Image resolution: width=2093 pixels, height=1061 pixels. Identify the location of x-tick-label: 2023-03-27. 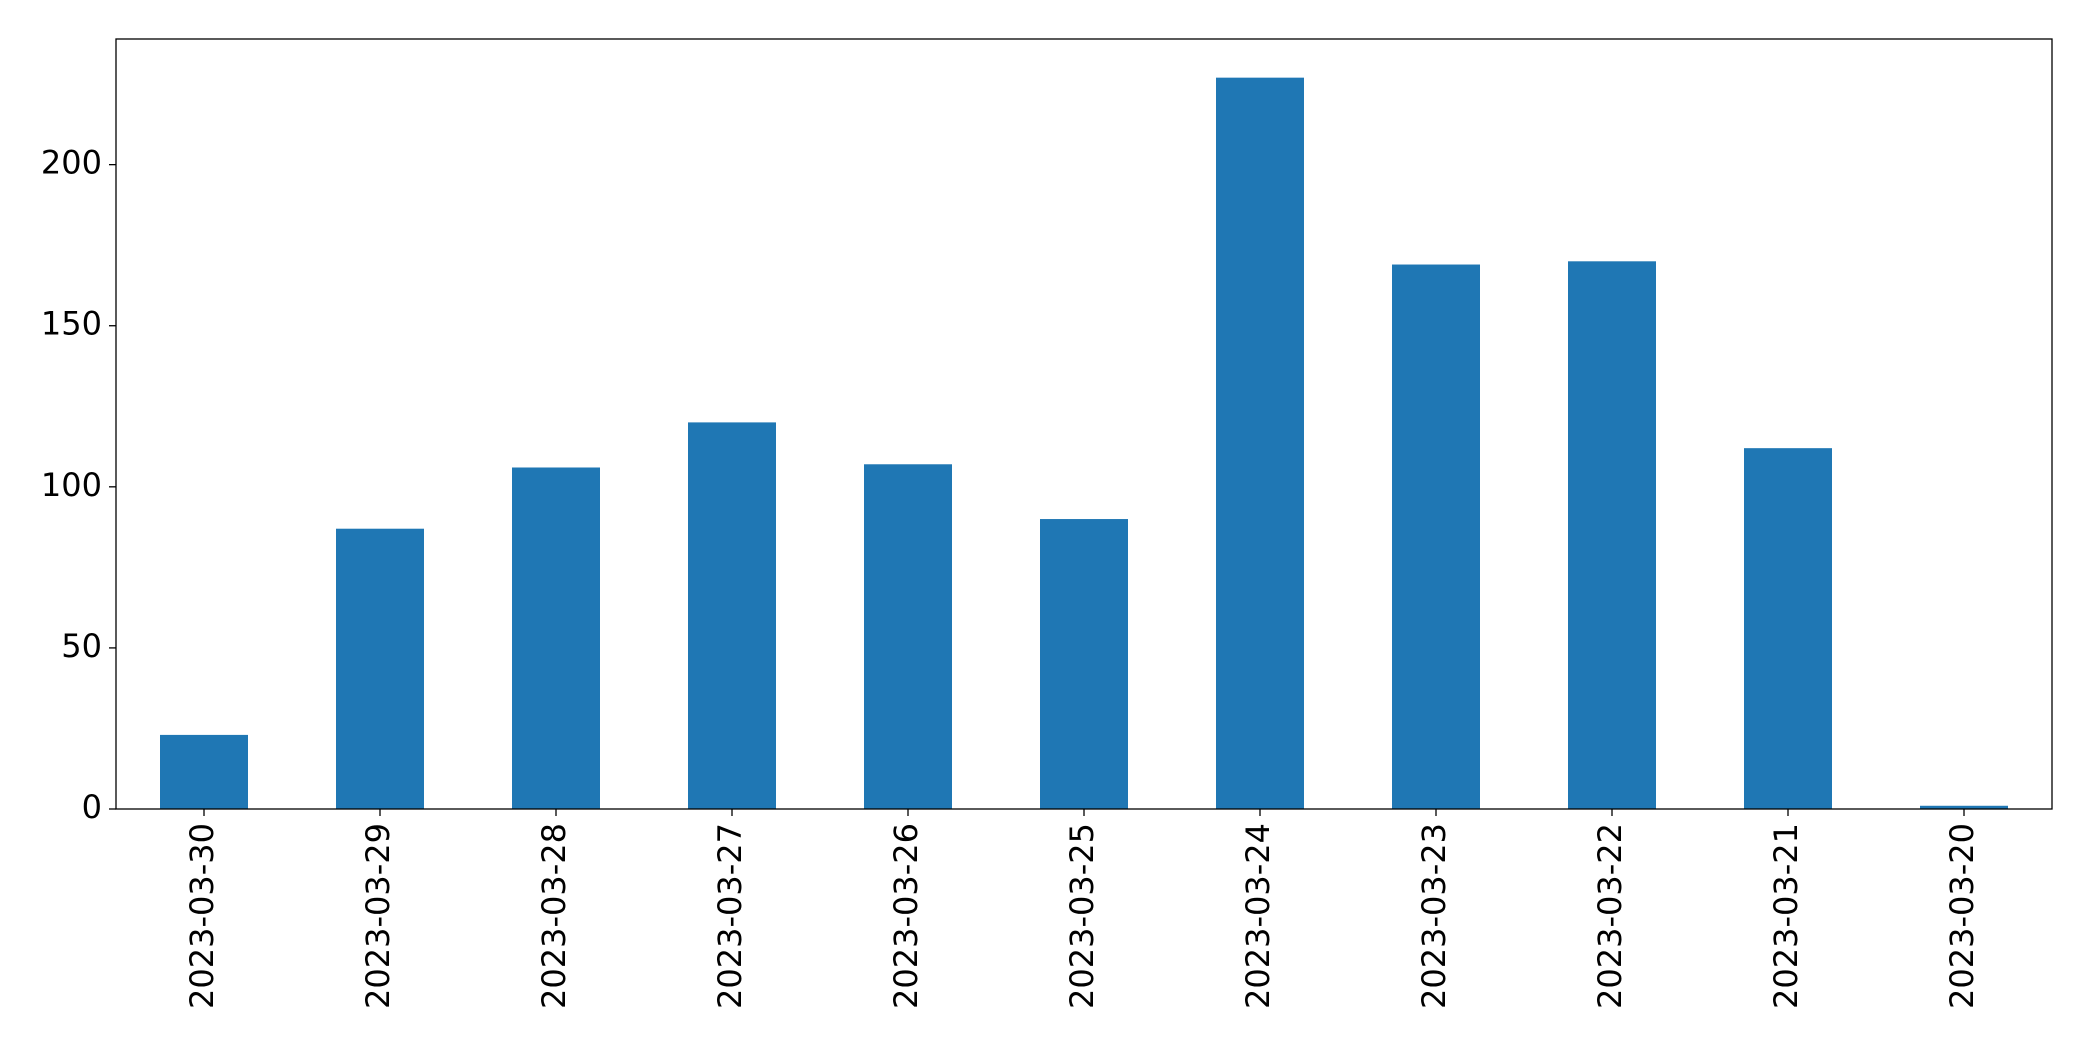
(730, 916).